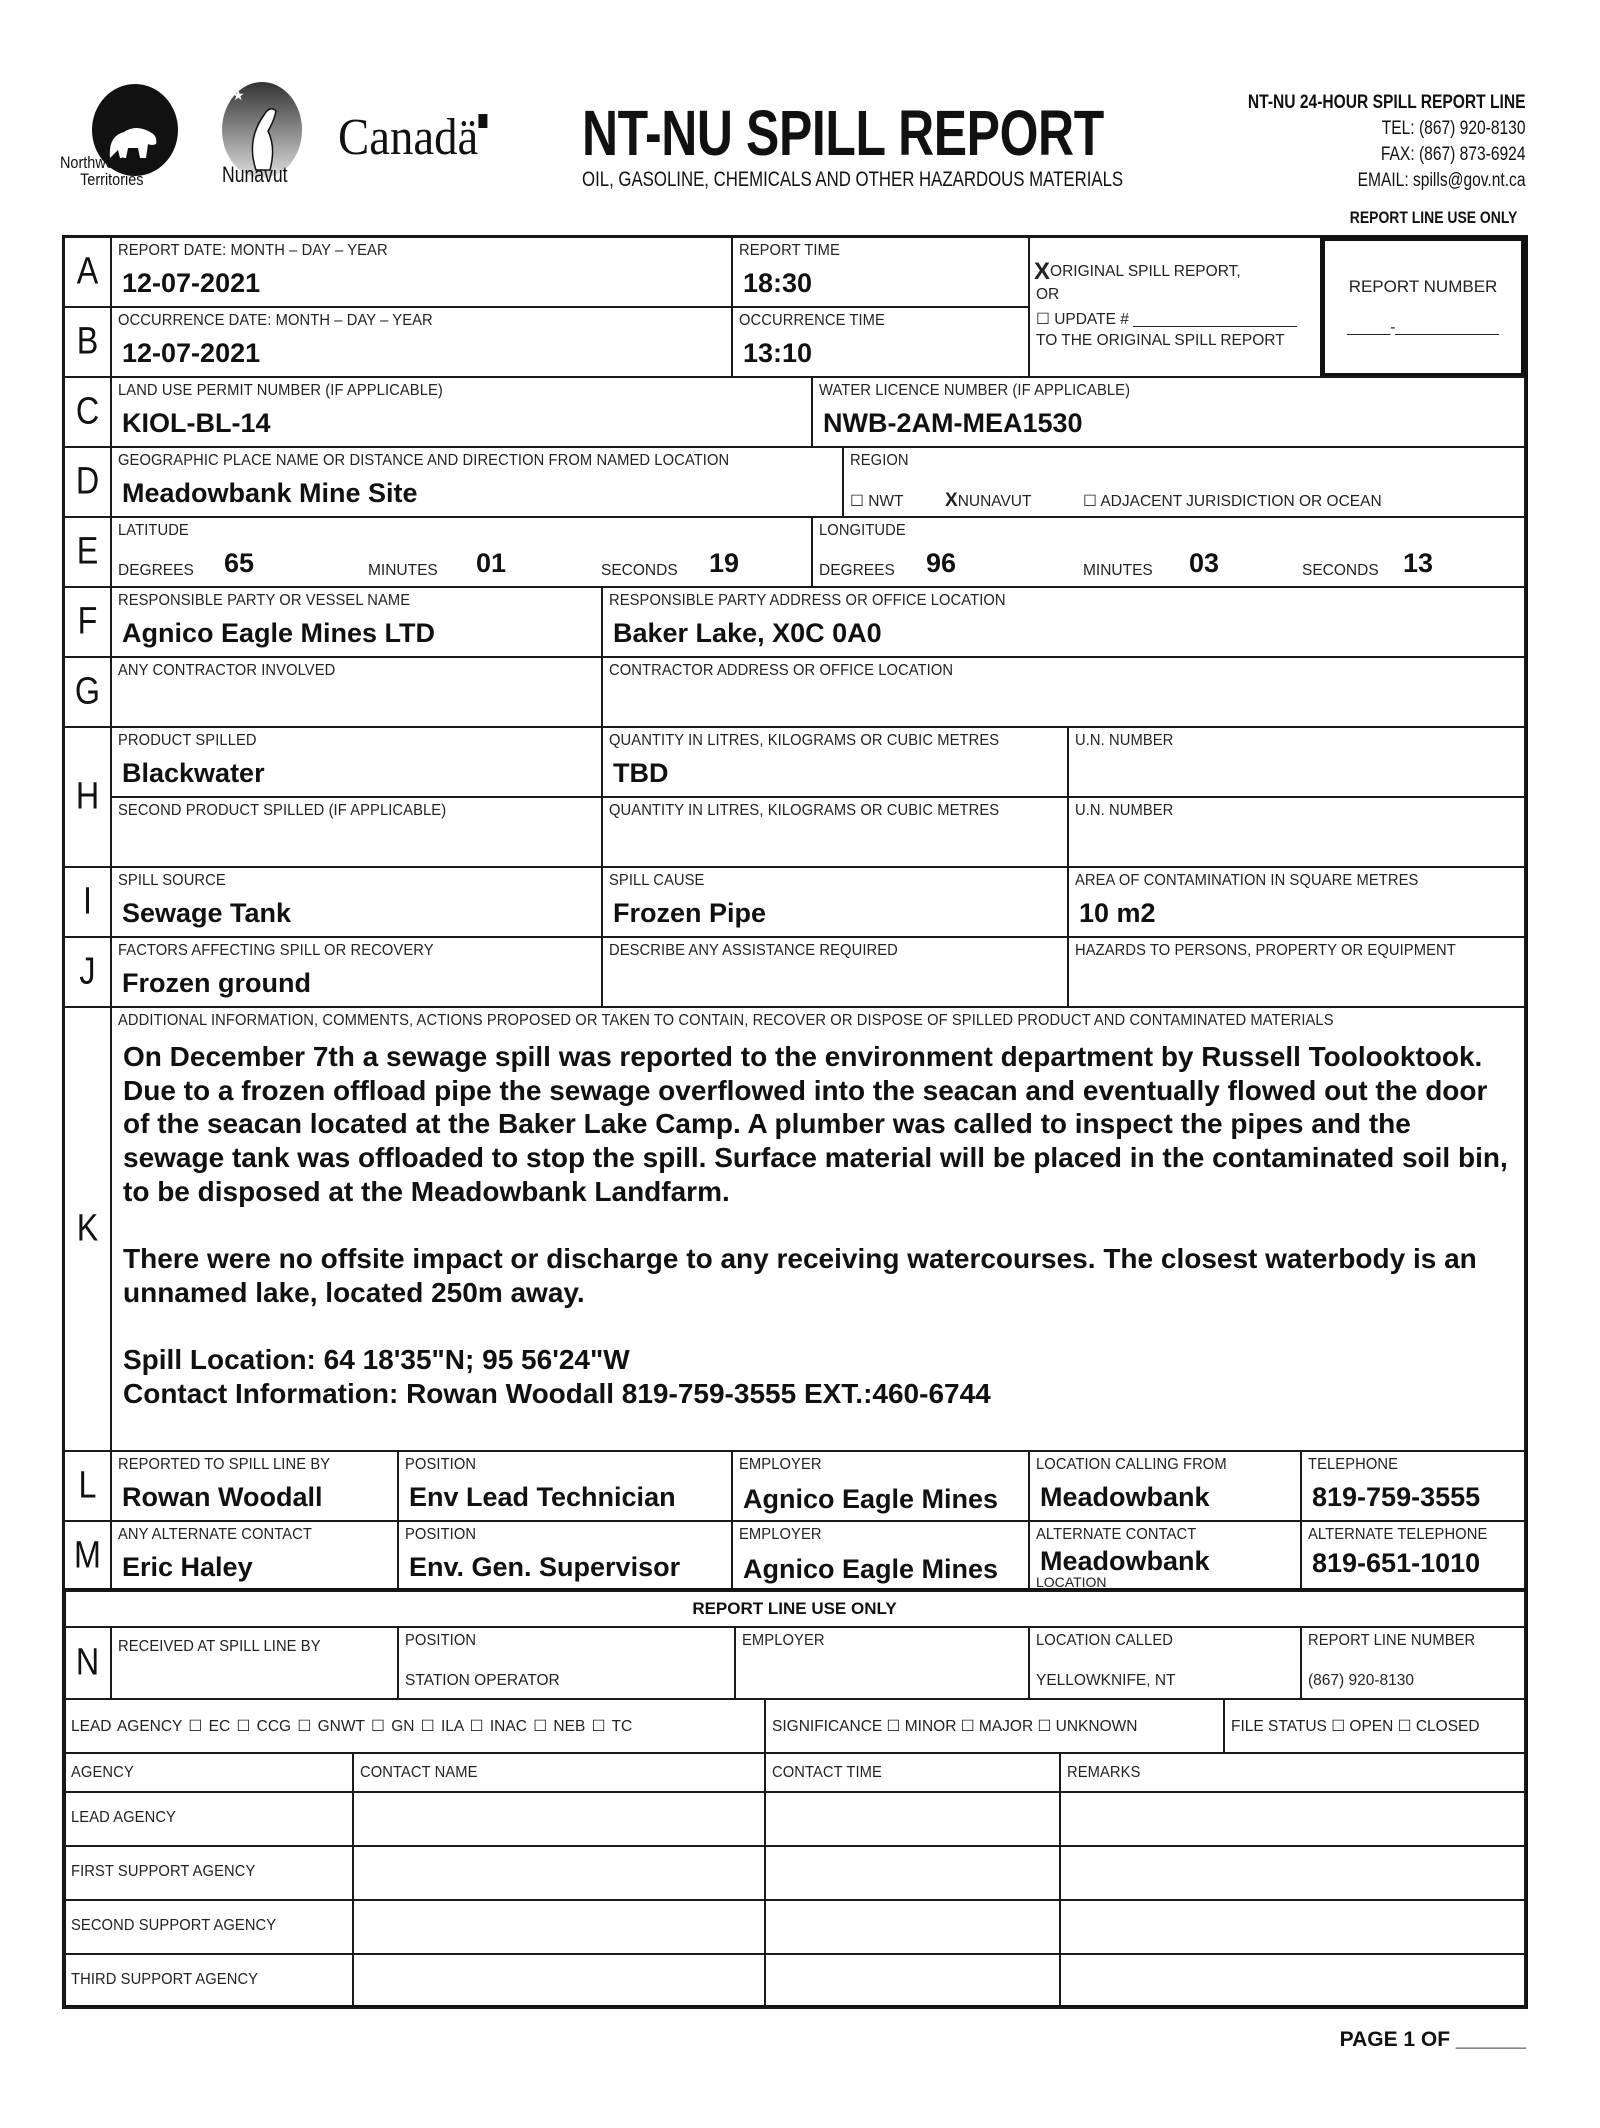  I want to click on un-number-field: U.N. NUMBER, so click(1296, 762).